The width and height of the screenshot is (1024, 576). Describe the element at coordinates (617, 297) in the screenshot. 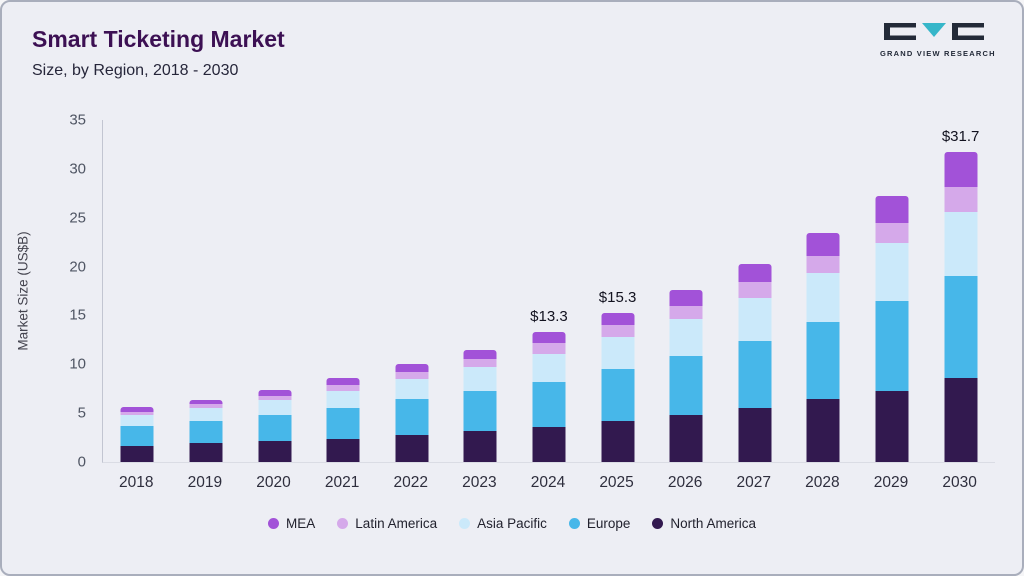

I see `bar-total-label: $15.3` at that location.